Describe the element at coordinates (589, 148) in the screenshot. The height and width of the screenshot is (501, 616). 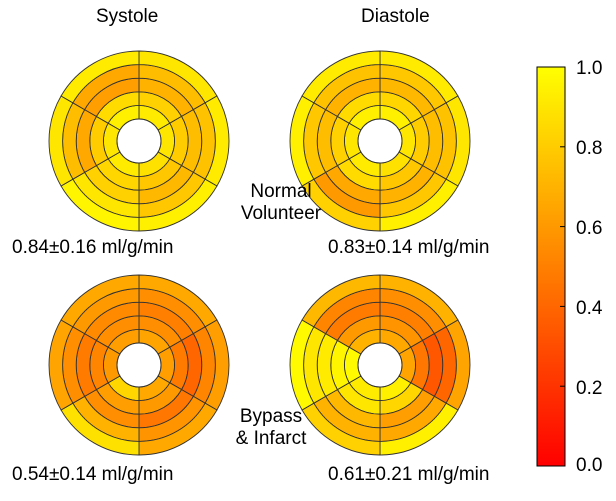
I see `colorbar-tick-label: 0.8` at that location.